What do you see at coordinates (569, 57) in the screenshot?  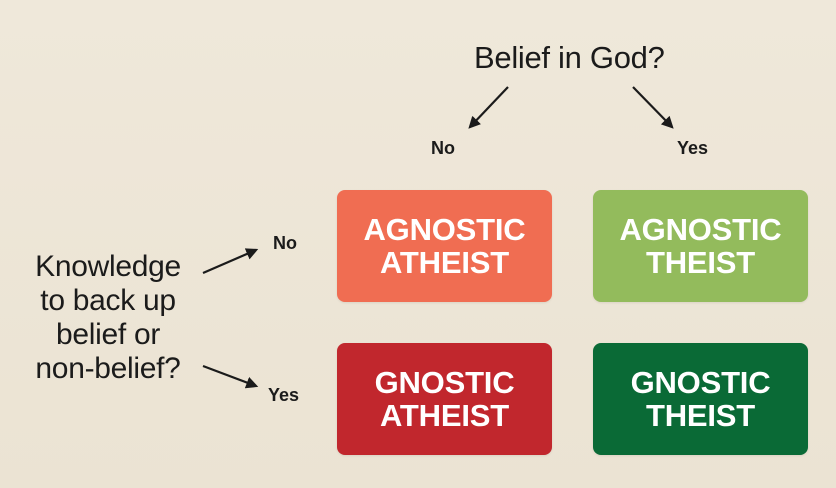 I see `belief-question: Belief in God?` at bounding box center [569, 57].